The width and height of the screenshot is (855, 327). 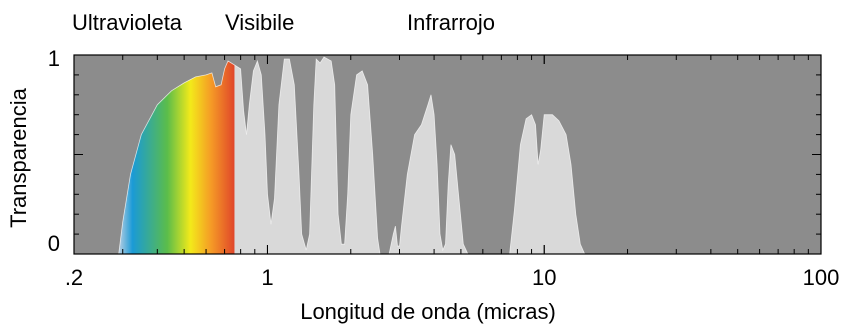 What do you see at coordinates (544, 277) in the screenshot?
I see `x-tick-label-10: 10` at bounding box center [544, 277].